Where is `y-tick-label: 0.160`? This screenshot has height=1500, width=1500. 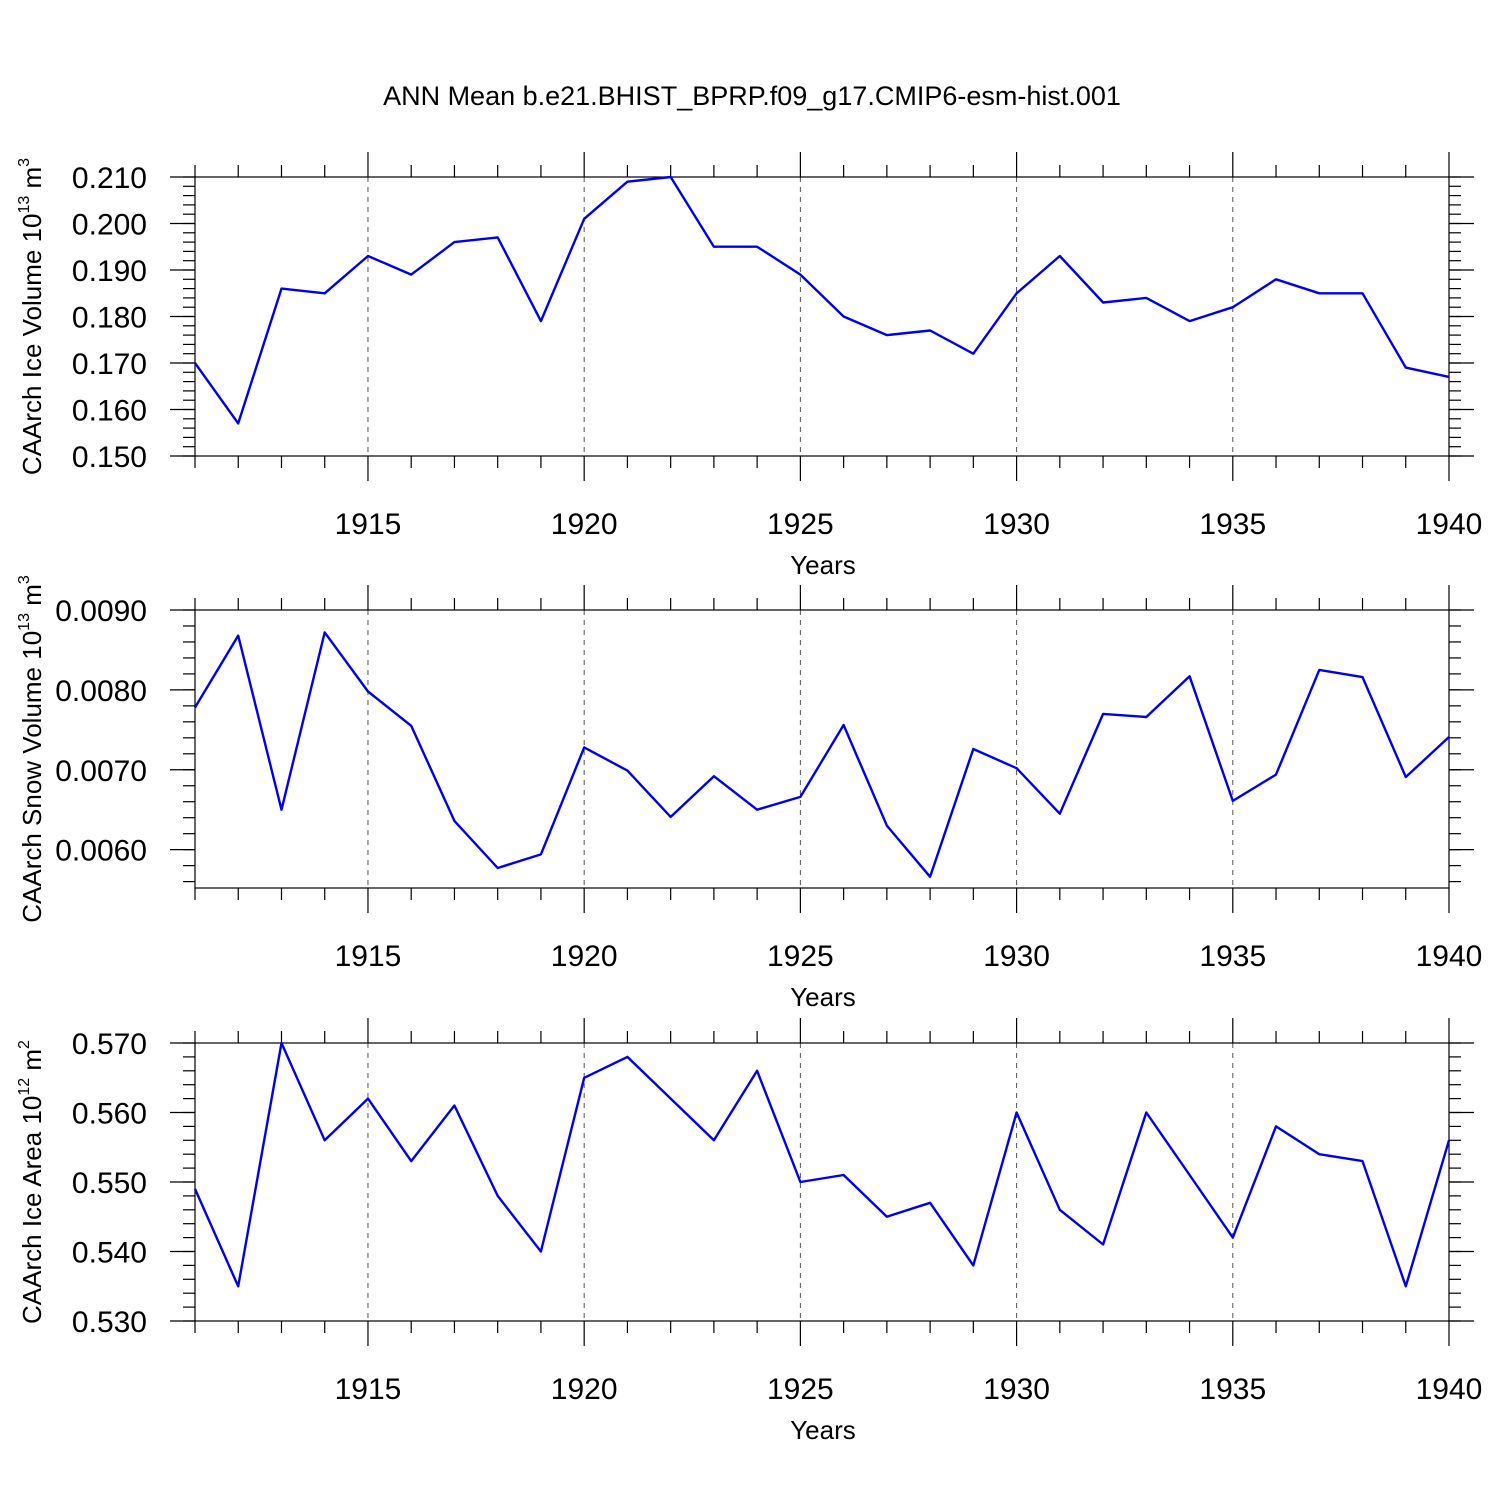
y-tick-label: 0.160 is located at coordinates (109, 411).